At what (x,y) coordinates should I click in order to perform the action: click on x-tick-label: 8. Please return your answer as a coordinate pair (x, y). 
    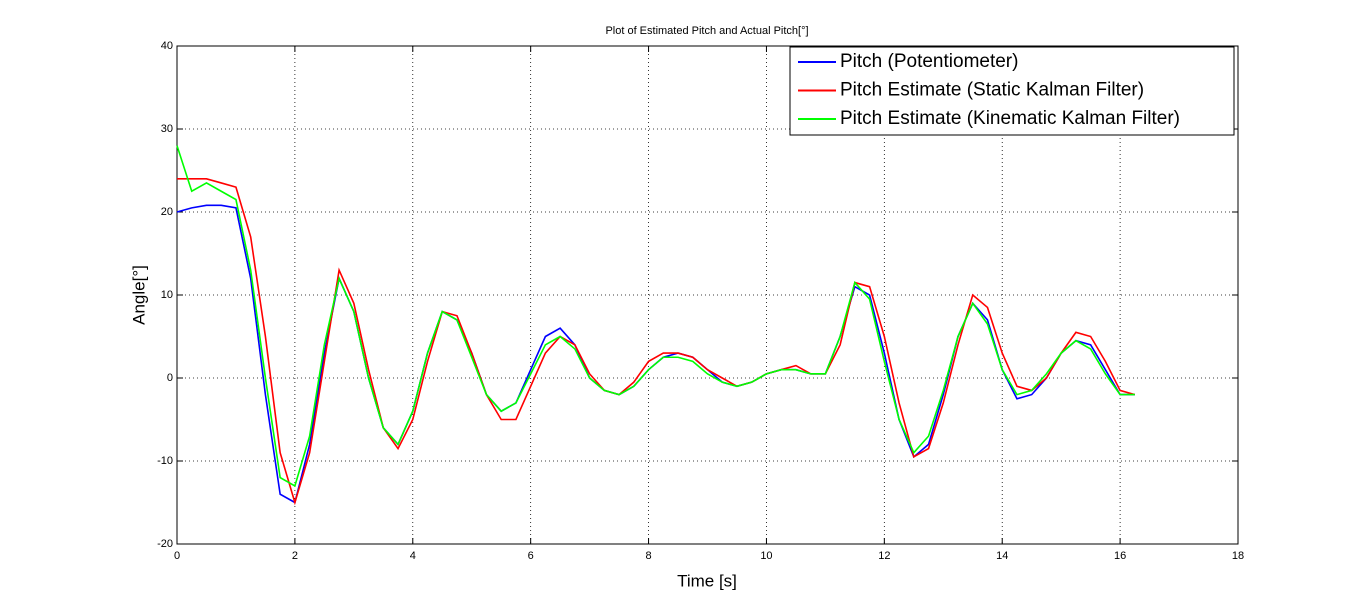
    Looking at the image, I should click on (648, 556).